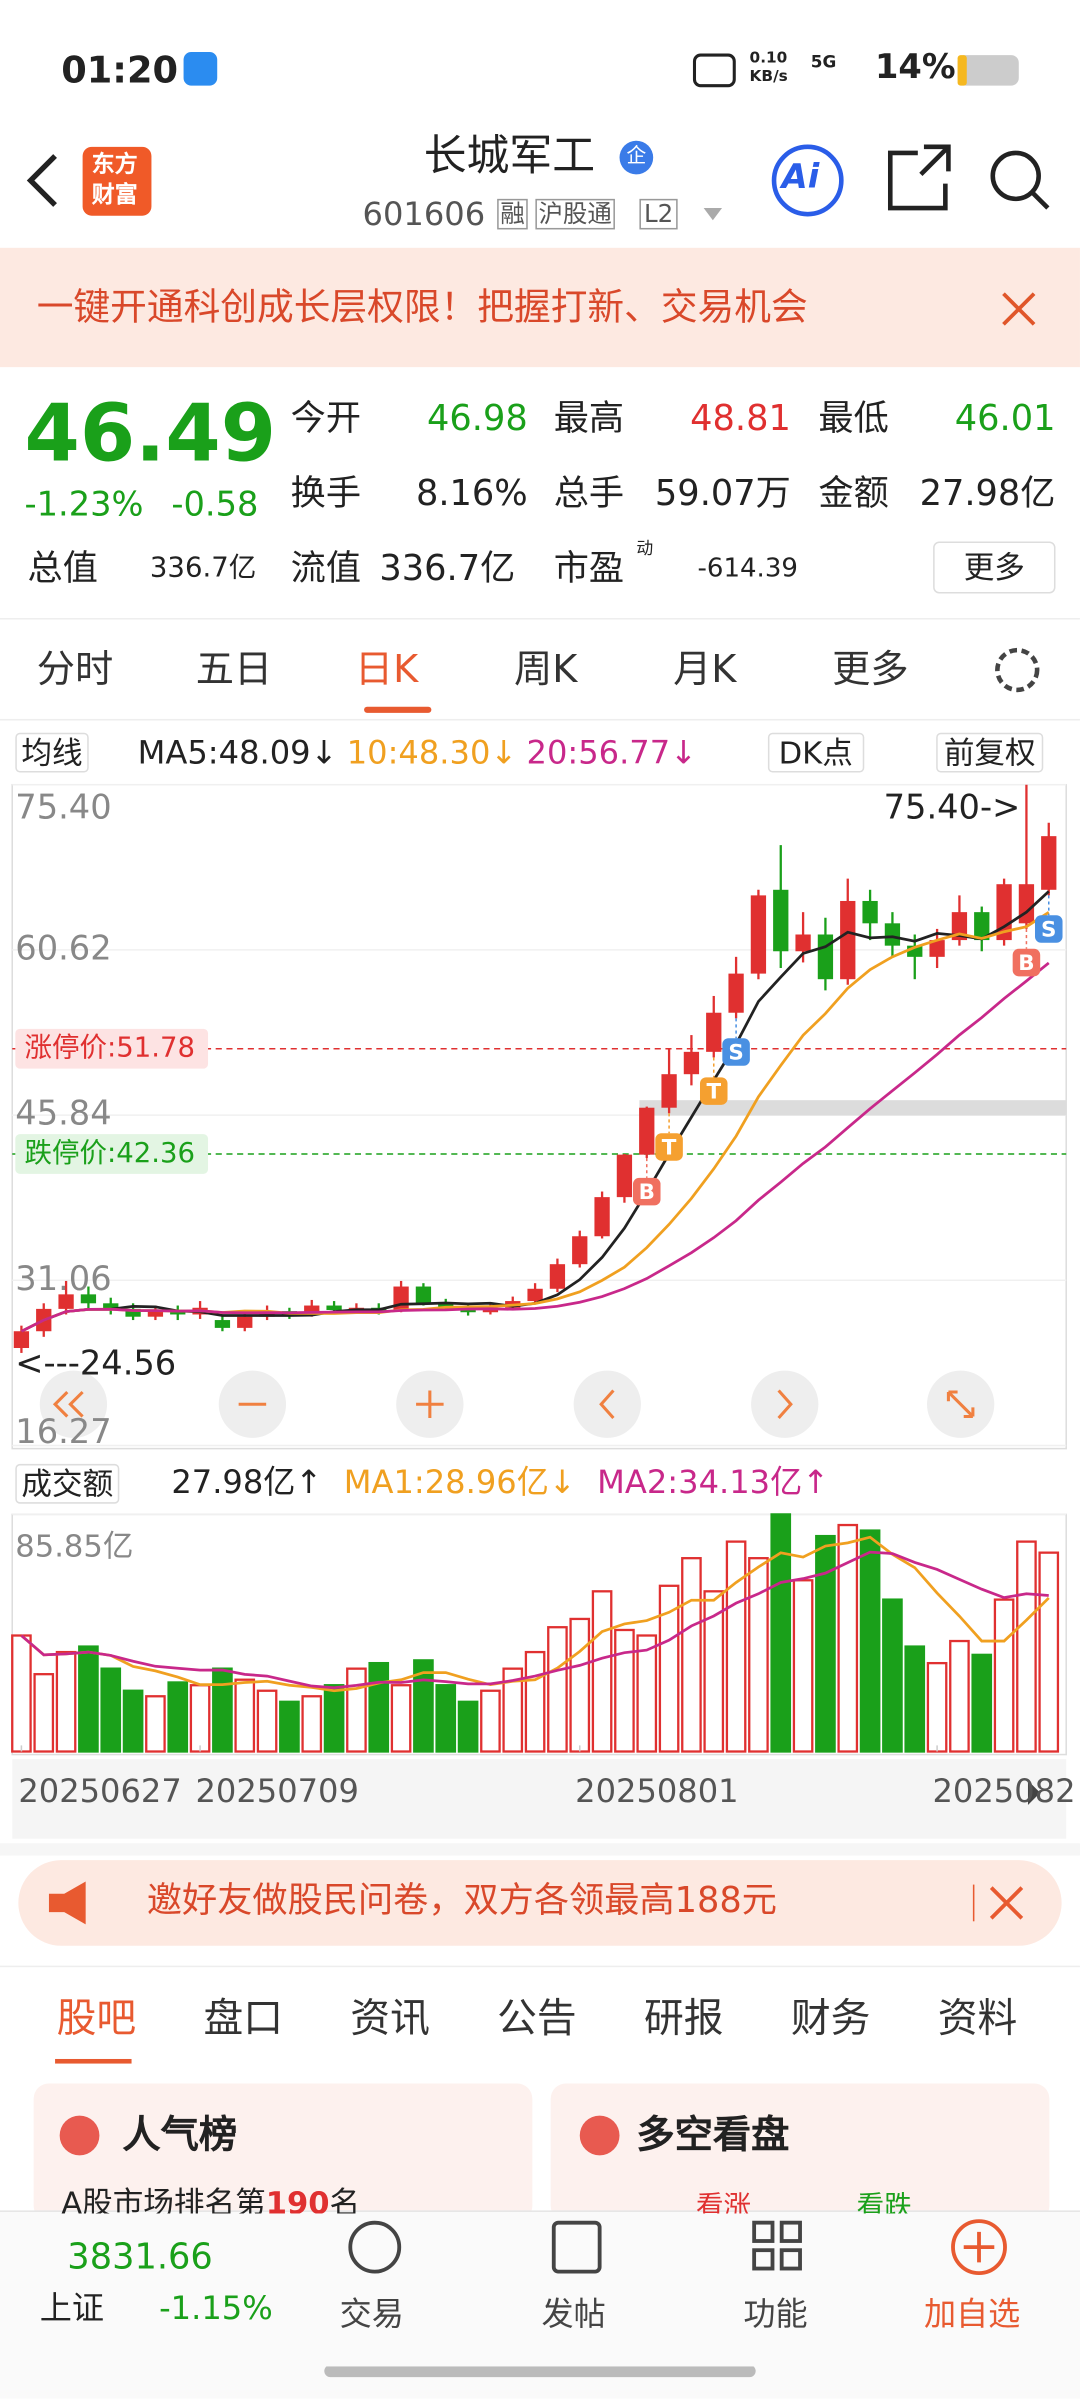  I want to click on ai-icon, so click(807, 180).